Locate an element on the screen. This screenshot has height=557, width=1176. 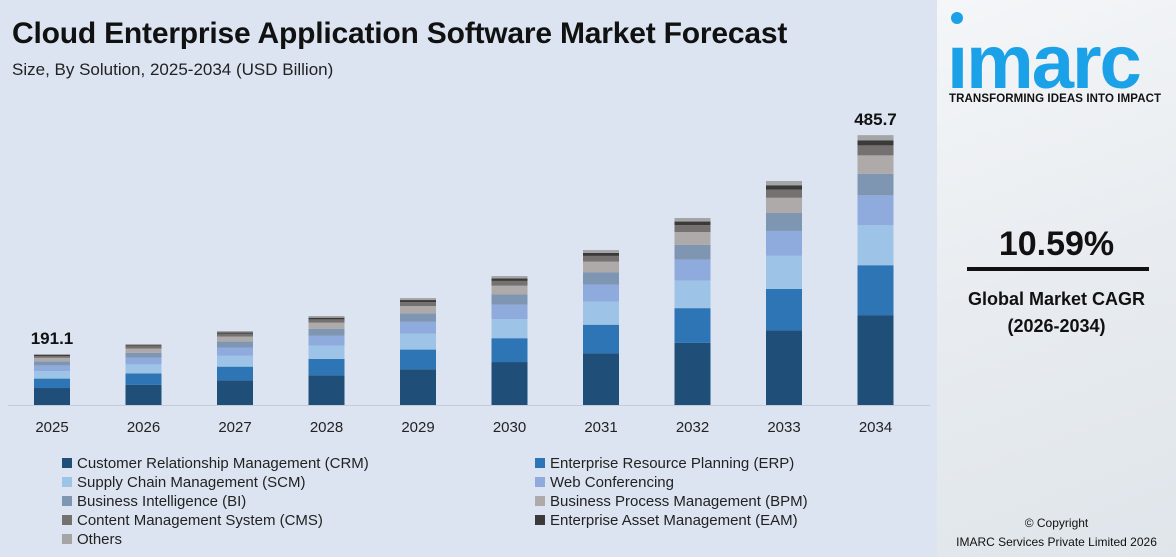
total-label: 191.1 is located at coordinates (52, 338).